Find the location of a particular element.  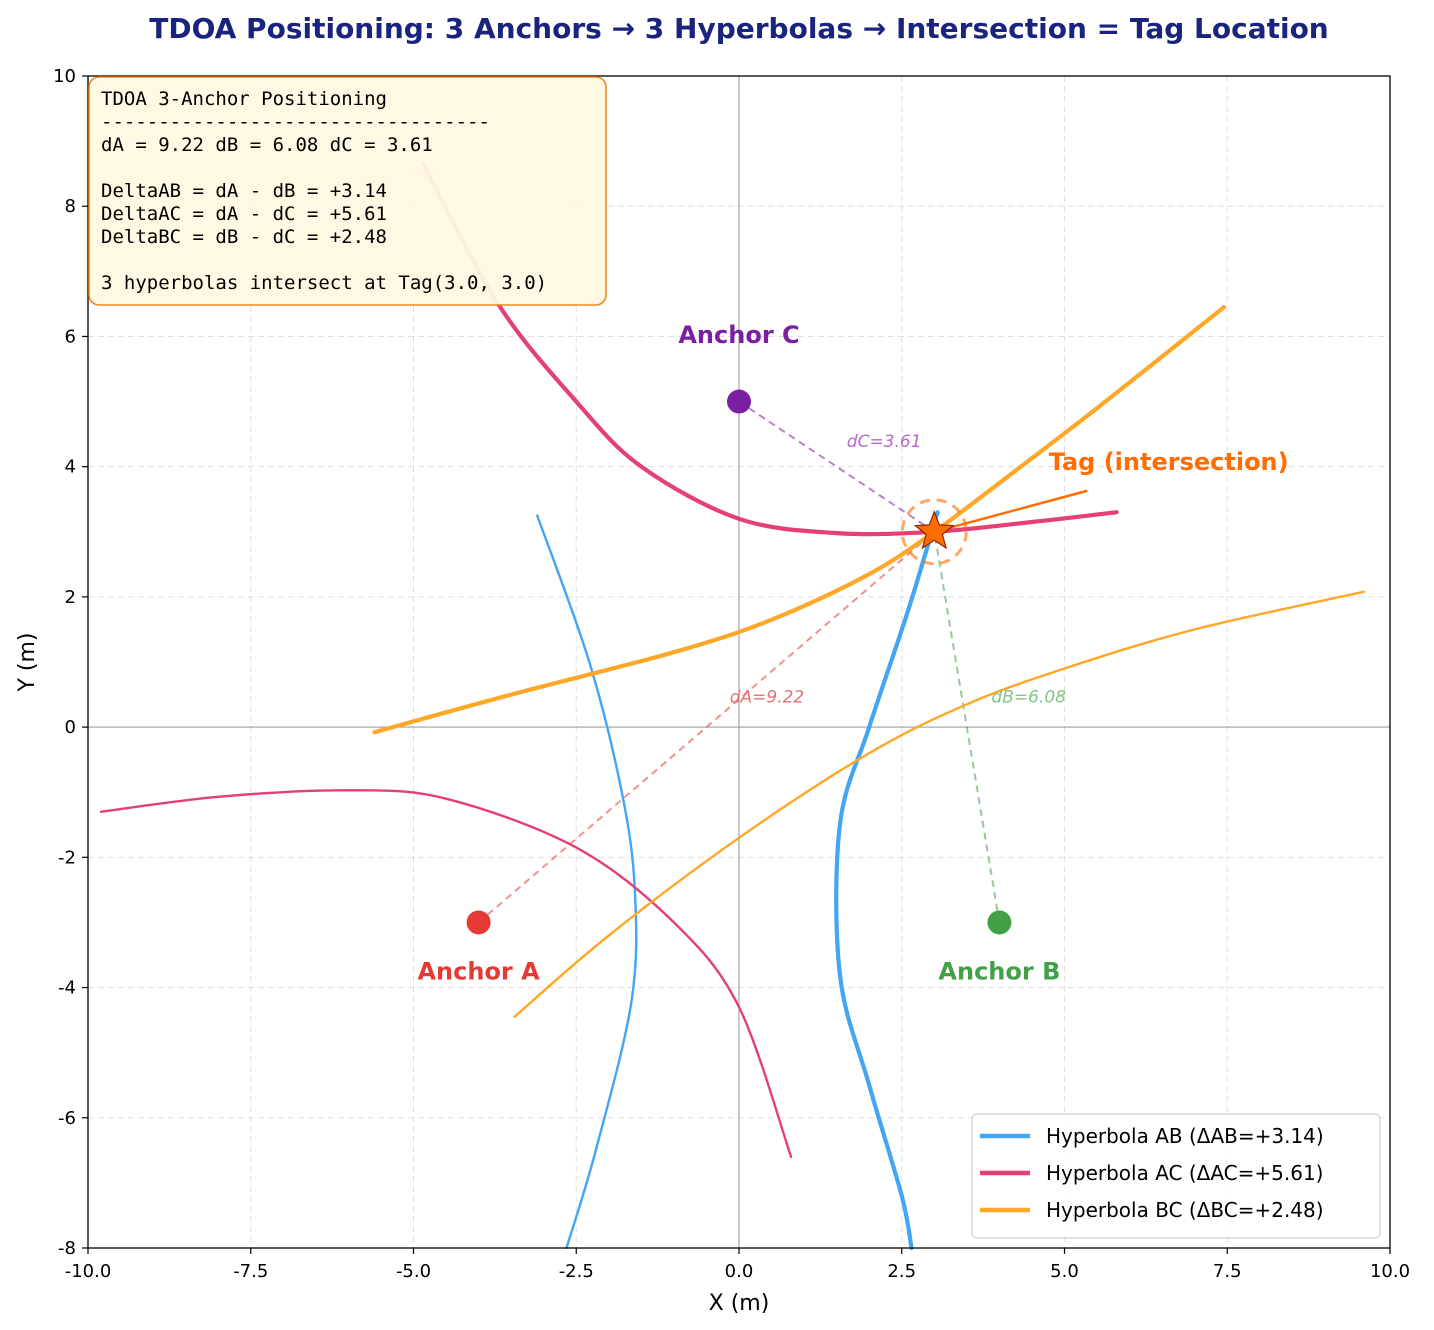

x-tick-label-8: 10.0 is located at coordinates (1390, 1271).